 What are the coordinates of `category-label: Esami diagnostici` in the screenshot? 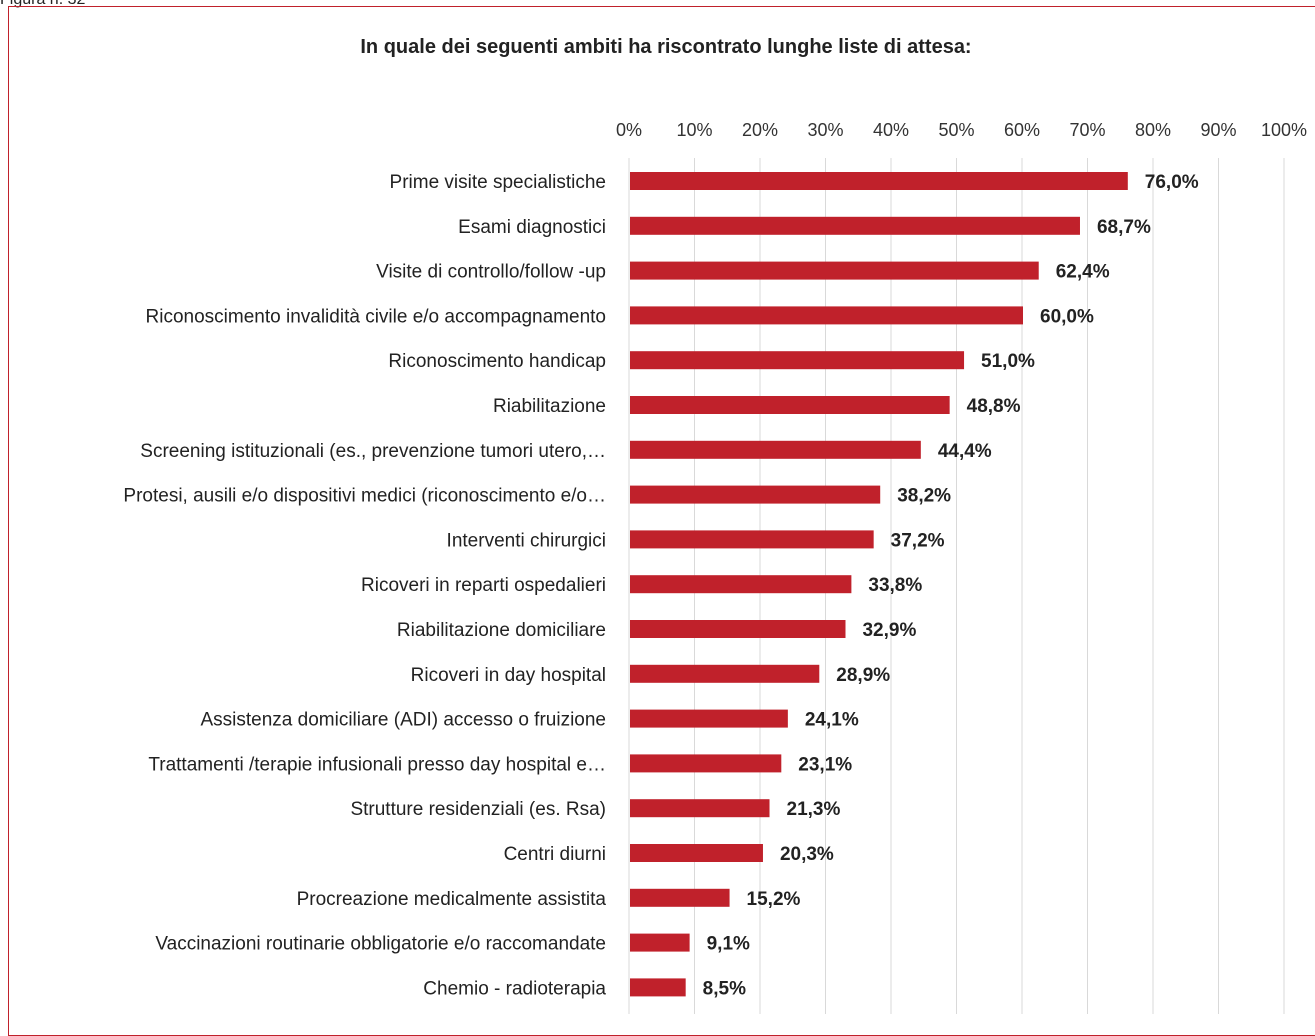 It's located at (532, 227).